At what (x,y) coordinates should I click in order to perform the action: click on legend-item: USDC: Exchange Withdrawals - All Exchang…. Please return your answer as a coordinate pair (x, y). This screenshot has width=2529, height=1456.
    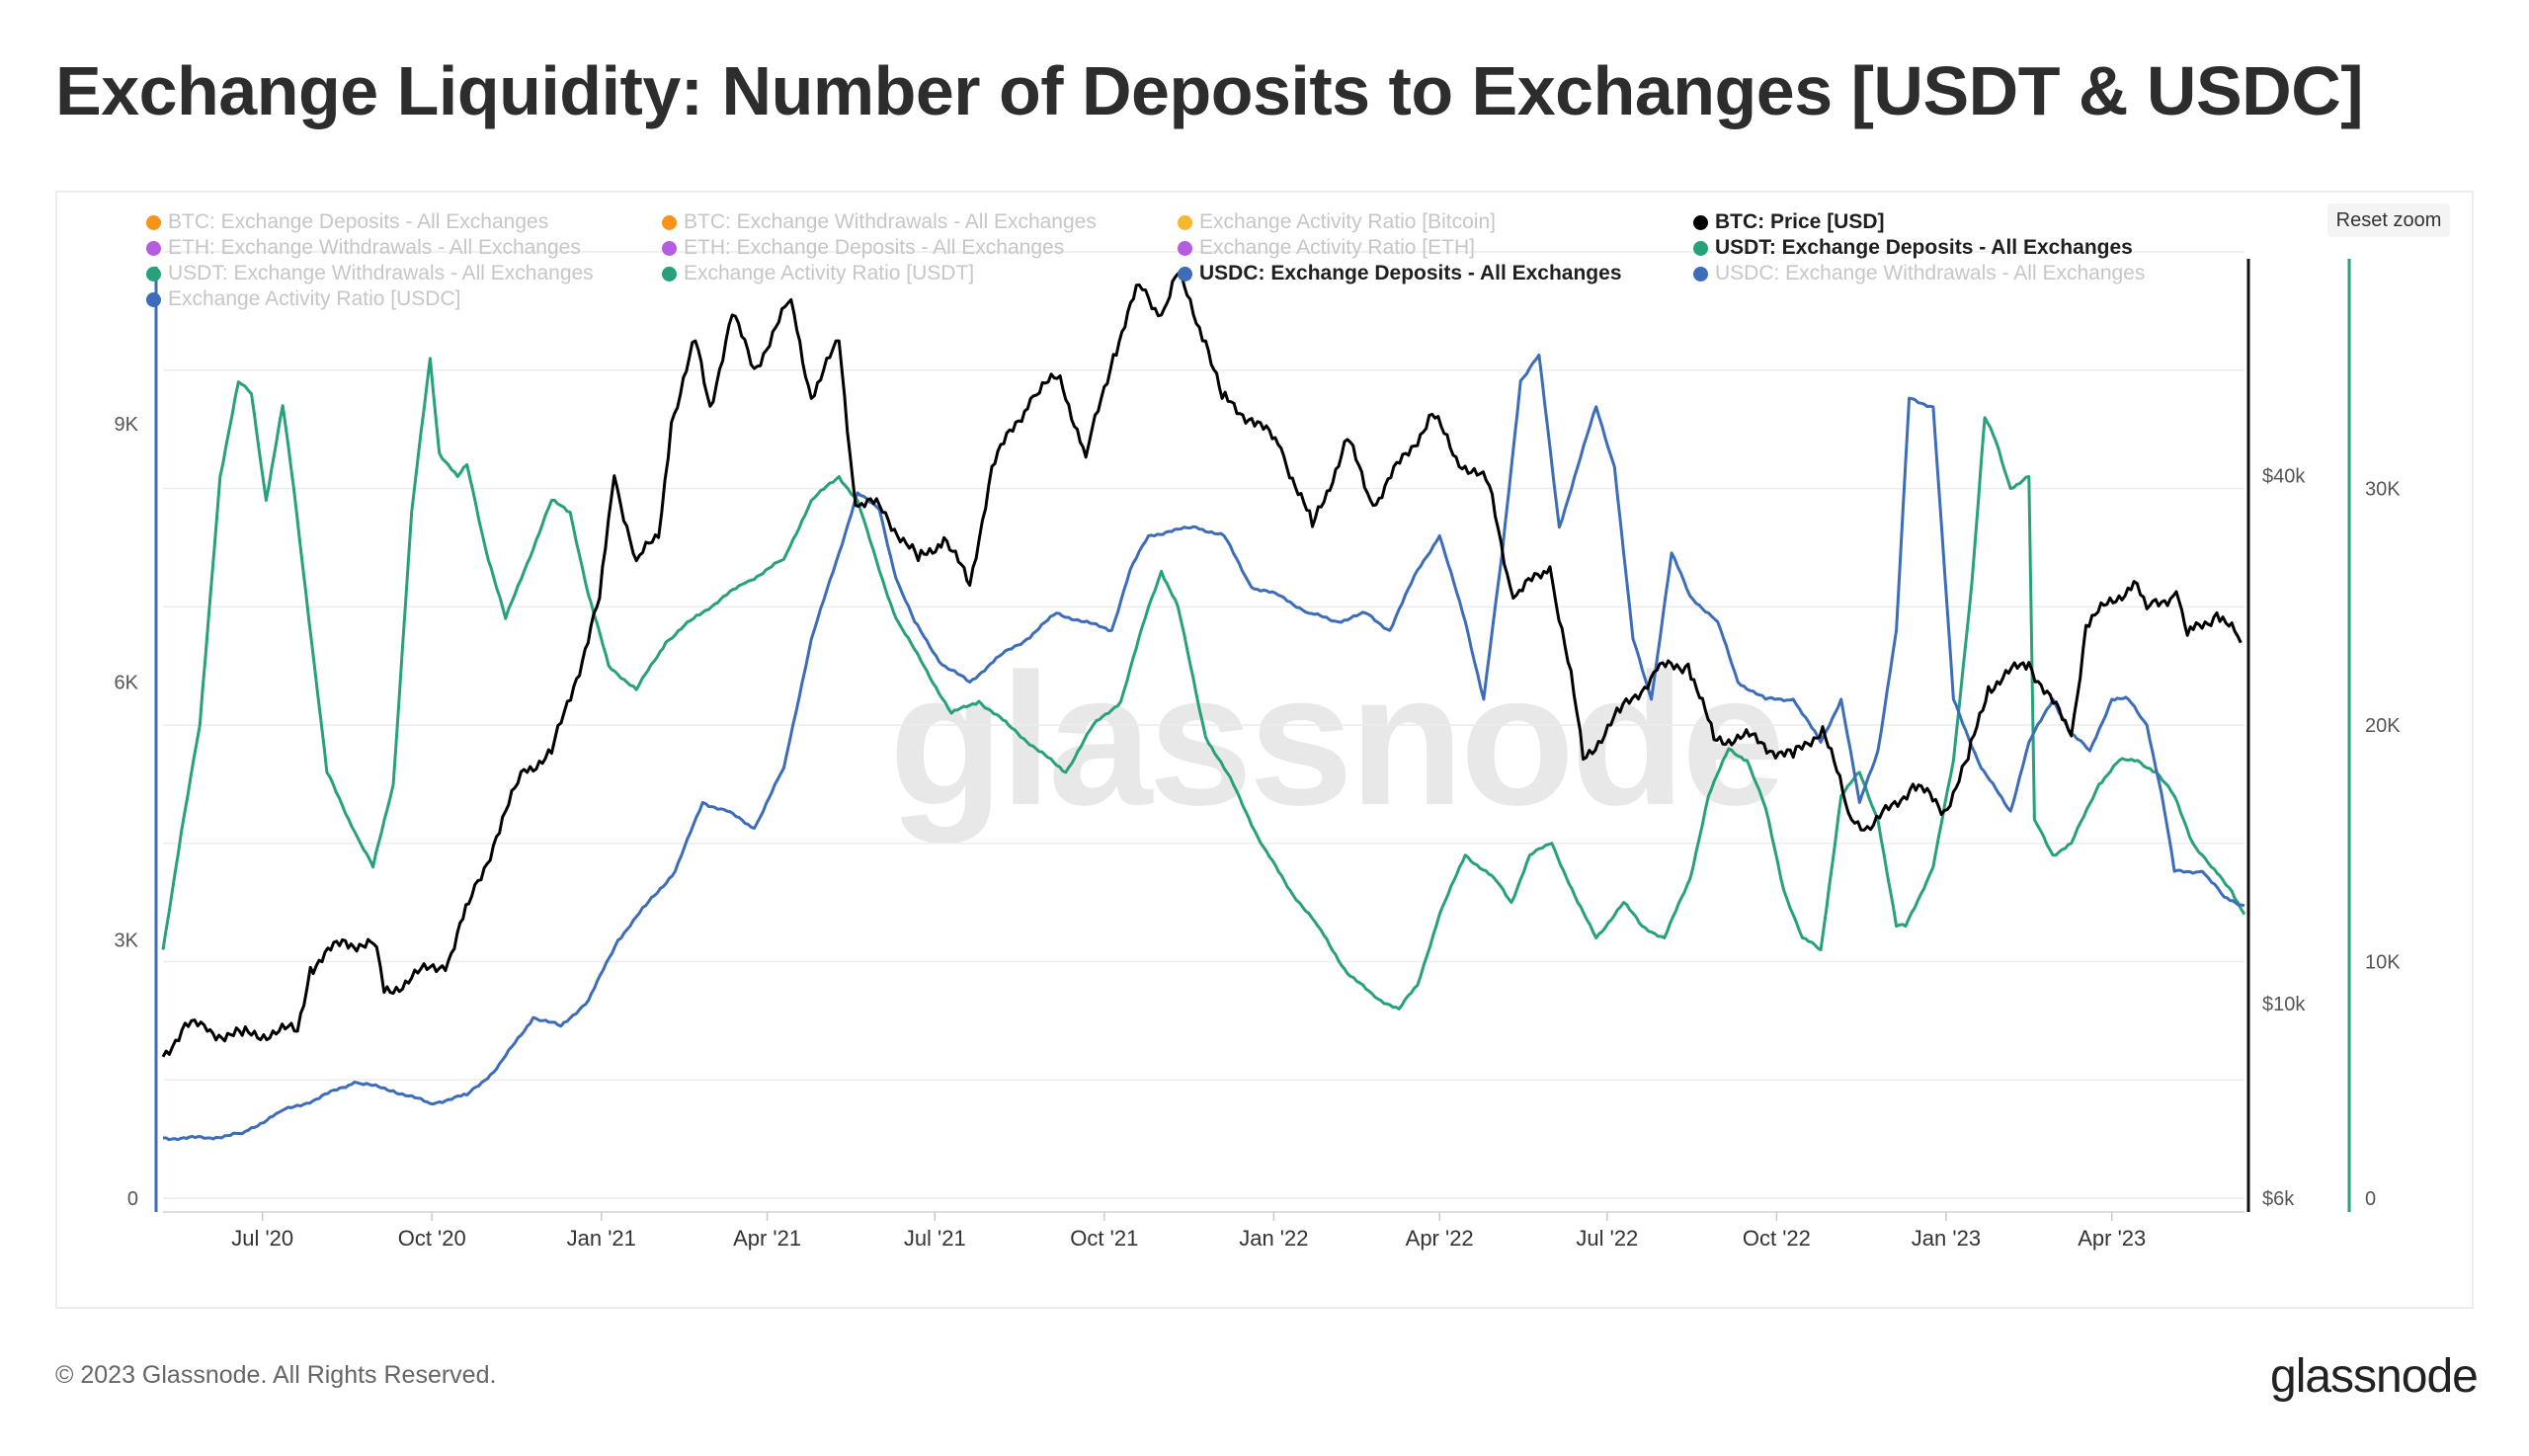
    Looking at the image, I should click on (1919, 273).